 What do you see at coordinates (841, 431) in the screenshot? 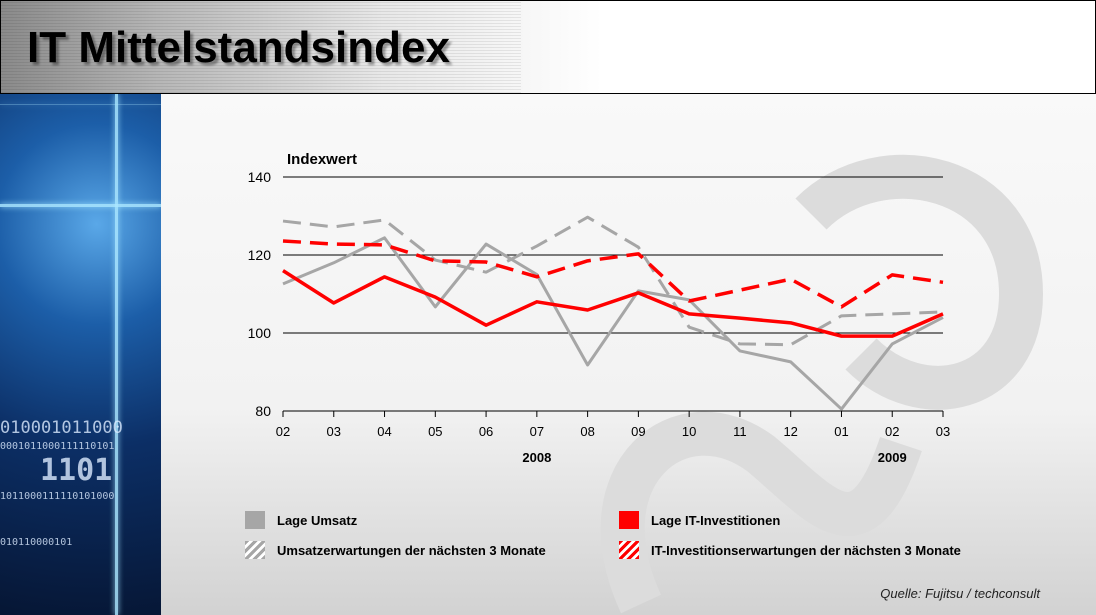
I see `x-tick-label: 01` at bounding box center [841, 431].